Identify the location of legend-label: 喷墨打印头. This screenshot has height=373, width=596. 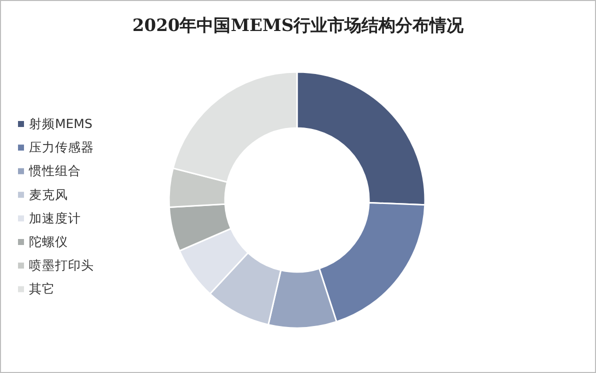
(61, 265).